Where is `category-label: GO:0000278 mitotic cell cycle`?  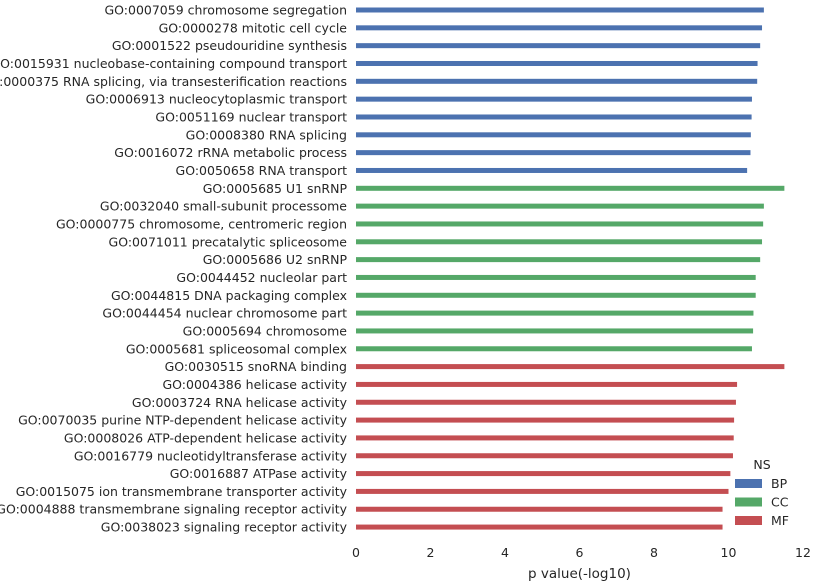 category-label: GO:0000278 mitotic cell cycle is located at coordinates (253, 27).